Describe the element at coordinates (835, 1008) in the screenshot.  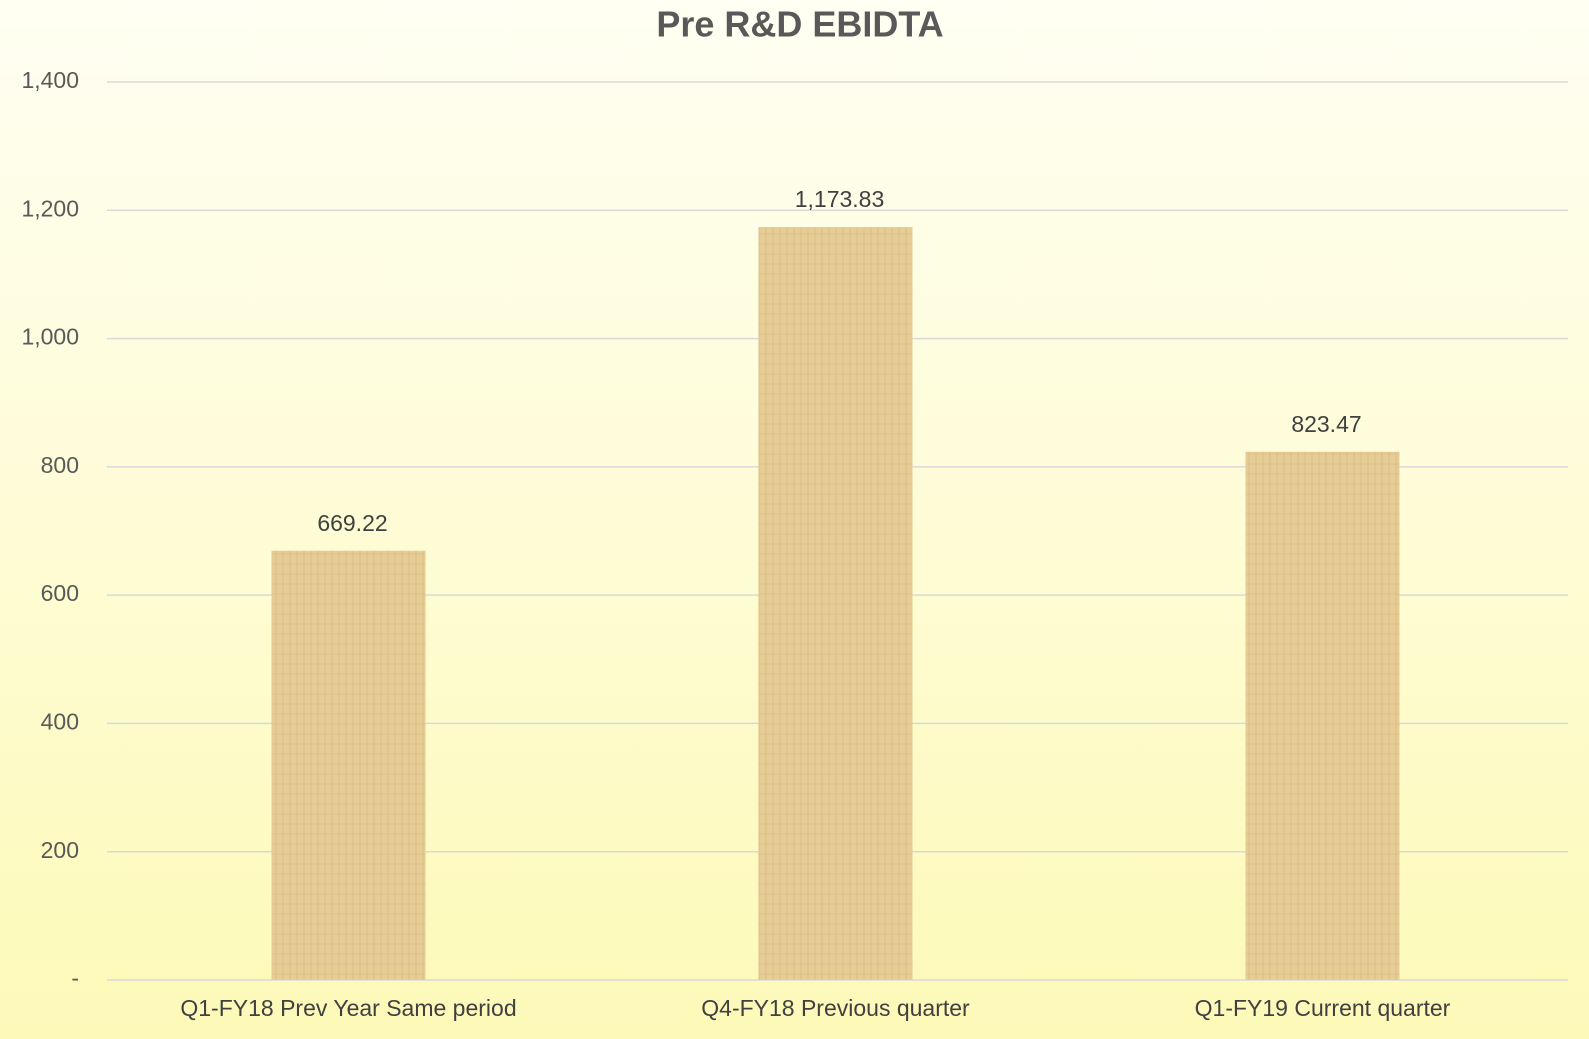
I see `x-tick-label: Q4-FY18 Previous quarter` at that location.